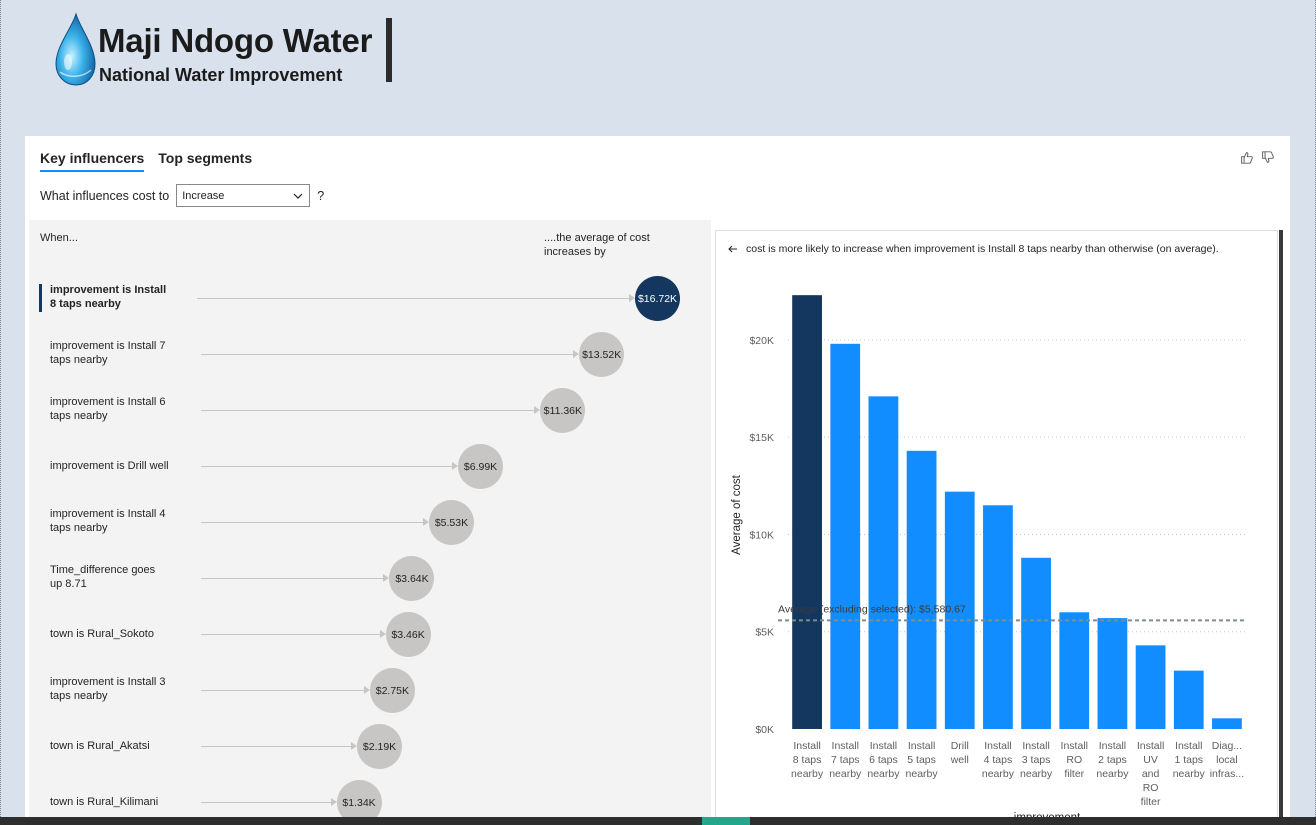 This screenshot has width=1316, height=825. Describe the element at coordinates (104, 802) in the screenshot. I see `influencer-label: town is Rural_Kilimani` at that location.